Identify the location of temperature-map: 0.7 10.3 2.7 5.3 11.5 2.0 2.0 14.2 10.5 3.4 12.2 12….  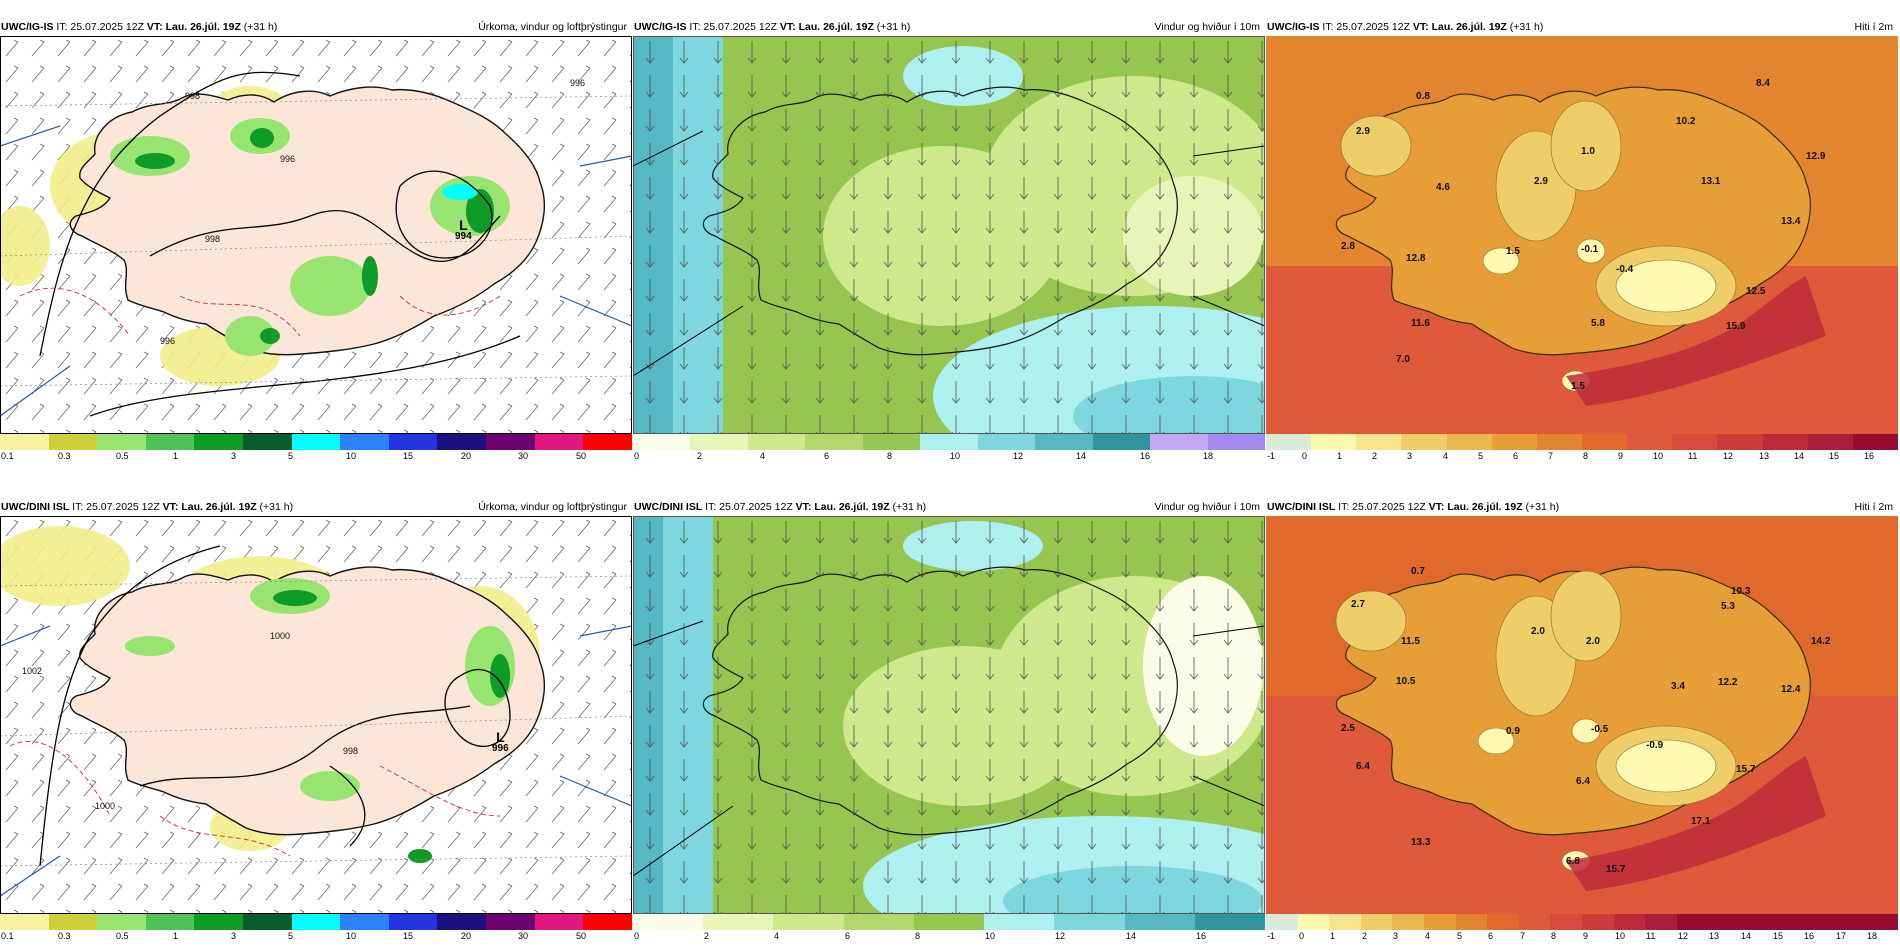
(1582, 715).